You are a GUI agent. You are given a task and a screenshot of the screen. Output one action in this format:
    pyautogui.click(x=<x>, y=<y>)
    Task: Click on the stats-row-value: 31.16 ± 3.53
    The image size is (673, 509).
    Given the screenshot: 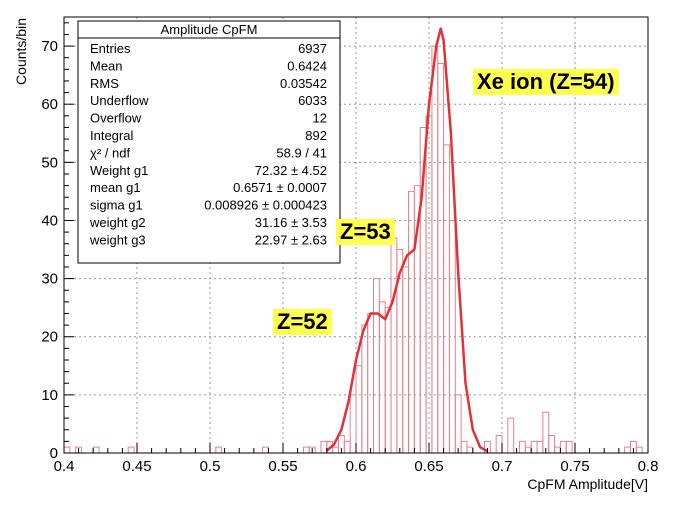 What is the action you would take?
    pyautogui.click(x=291, y=222)
    